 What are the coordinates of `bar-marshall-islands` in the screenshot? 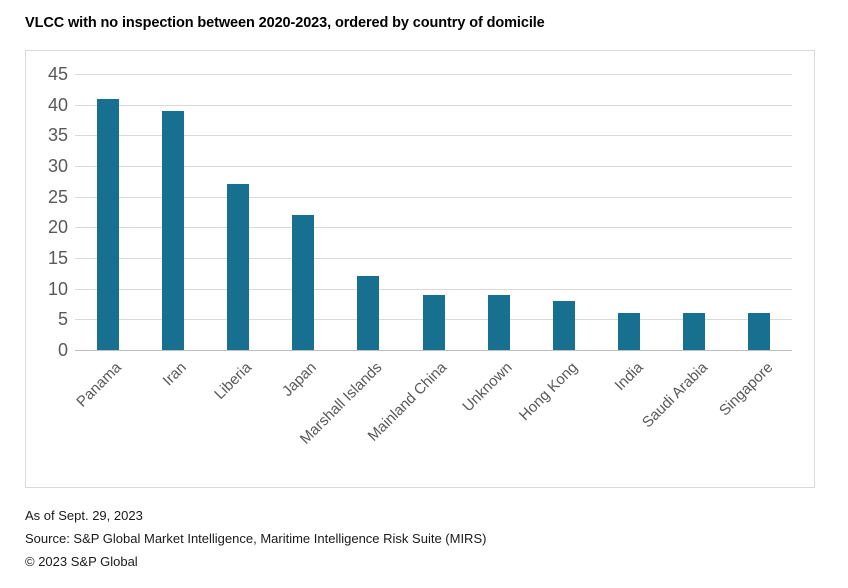 It's located at (368, 313).